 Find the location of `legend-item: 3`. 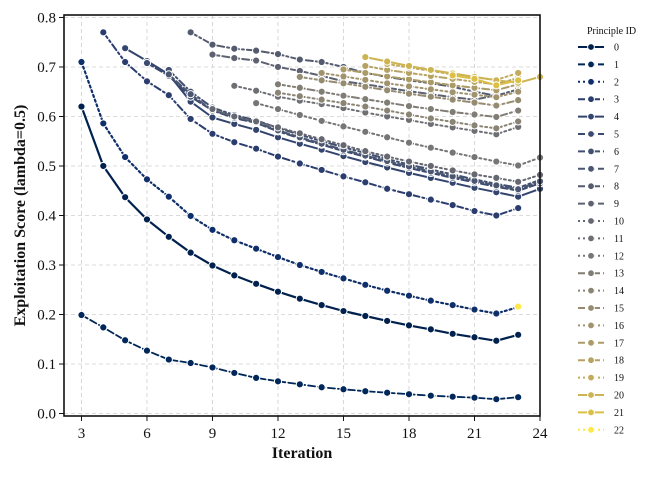

legend-item: 3 is located at coordinates (598, 100).